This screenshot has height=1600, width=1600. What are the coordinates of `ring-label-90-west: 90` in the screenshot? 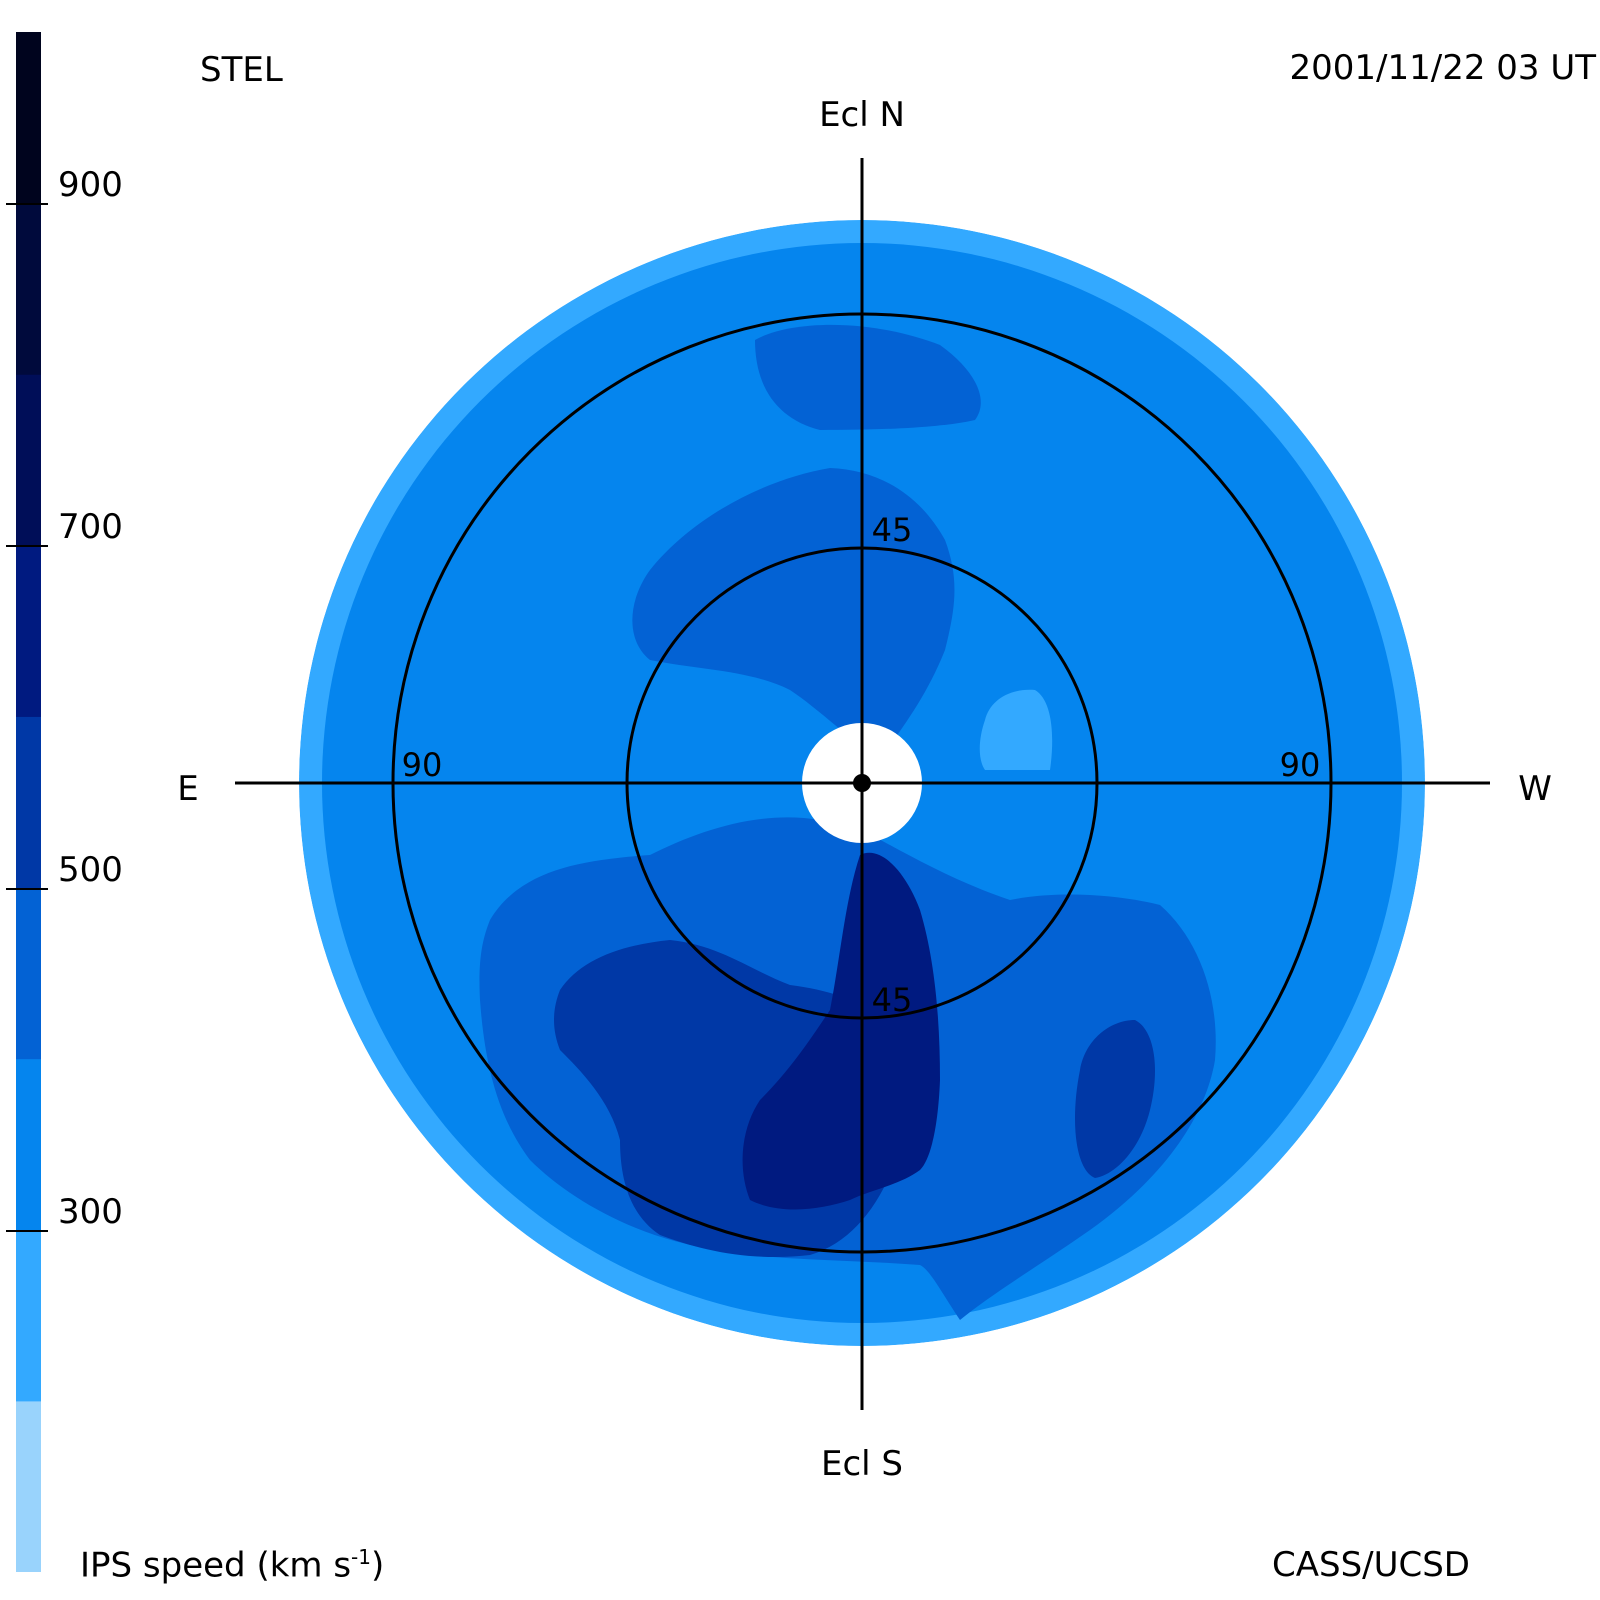 It's located at (1300, 765).